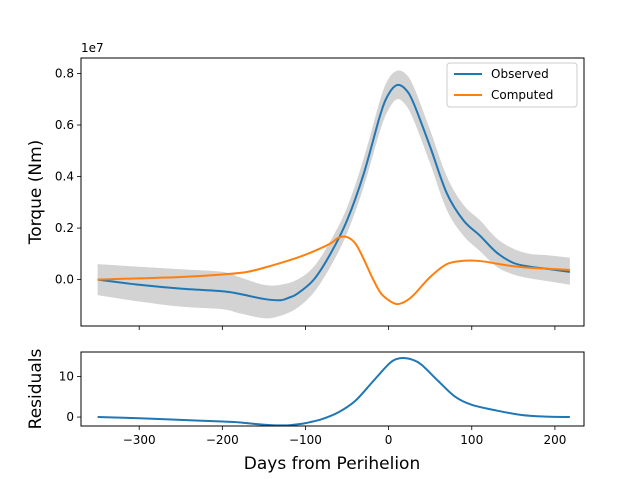 The width and height of the screenshot is (641, 479). What do you see at coordinates (64, 228) in the screenshot?
I see `torque-y-tick-label: 0.2` at bounding box center [64, 228].